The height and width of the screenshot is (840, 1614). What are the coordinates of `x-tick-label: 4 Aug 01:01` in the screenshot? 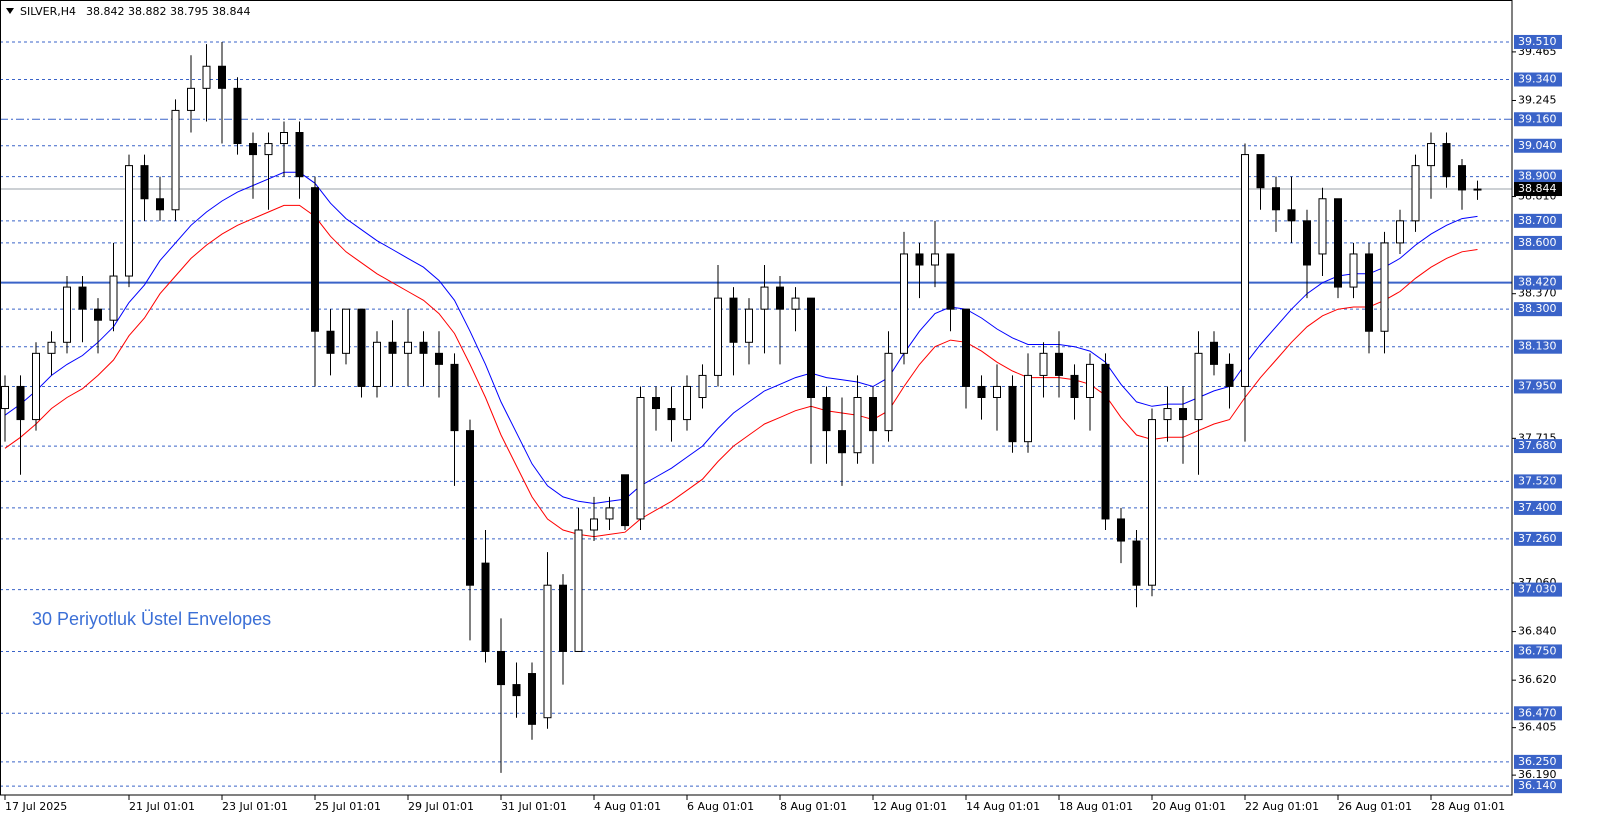 It's located at (627, 806).